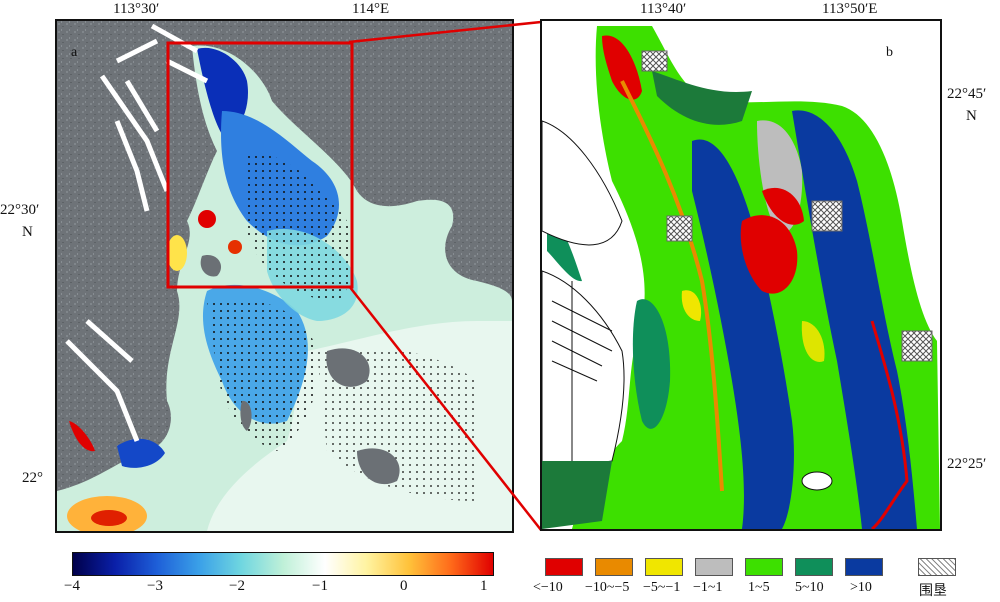  Describe the element at coordinates (404, 586) in the screenshot. I see `colorbar-tick-label: 0` at that location.